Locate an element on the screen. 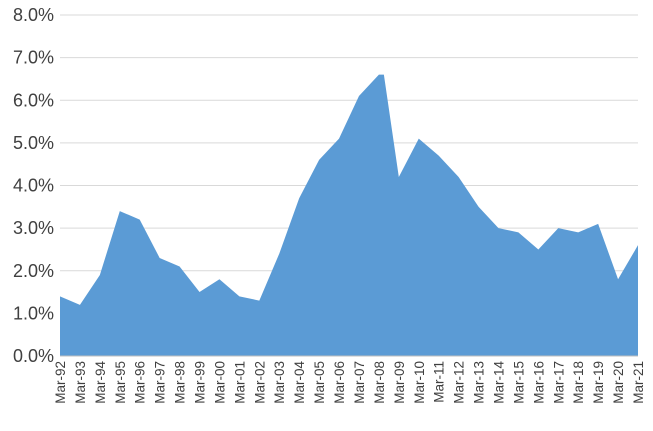 This screenshot has width=653, height=431. x-tick-label: Mar-06 is located at coordinates (339, 382).